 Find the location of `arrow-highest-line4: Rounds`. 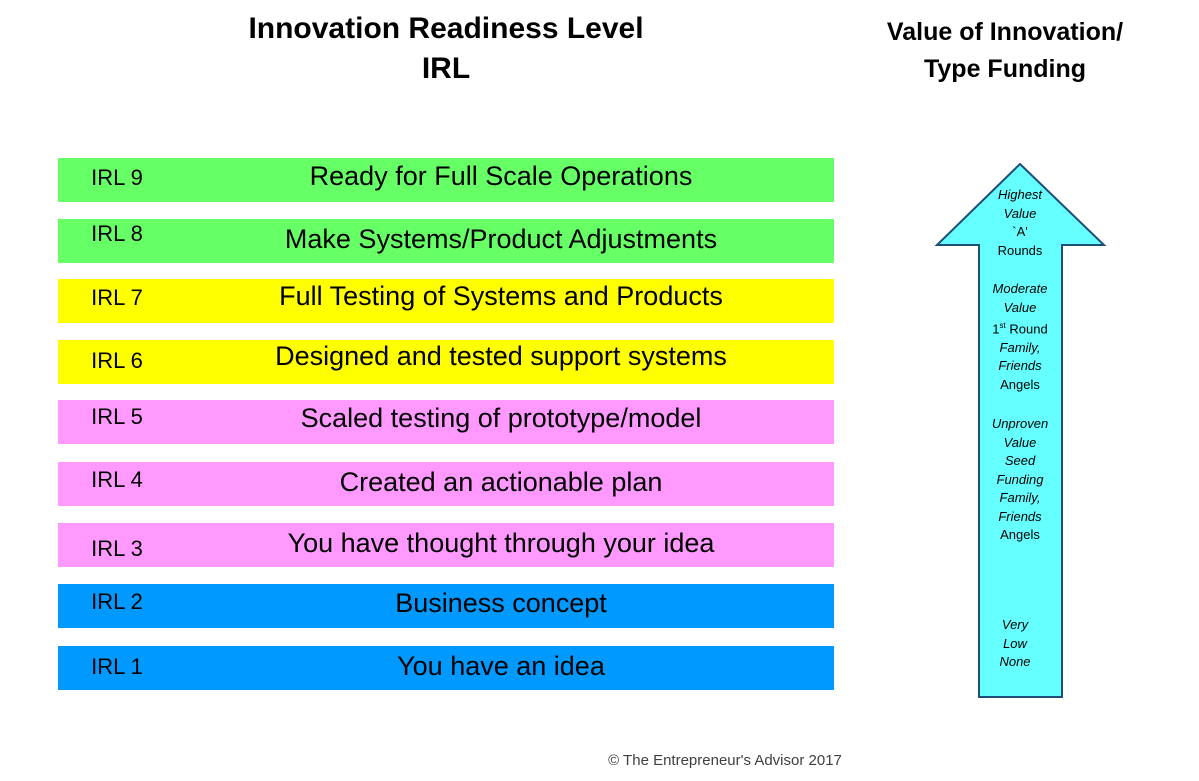

arrow-highest-line4: Rounds is located at coordinates (1020, 250).